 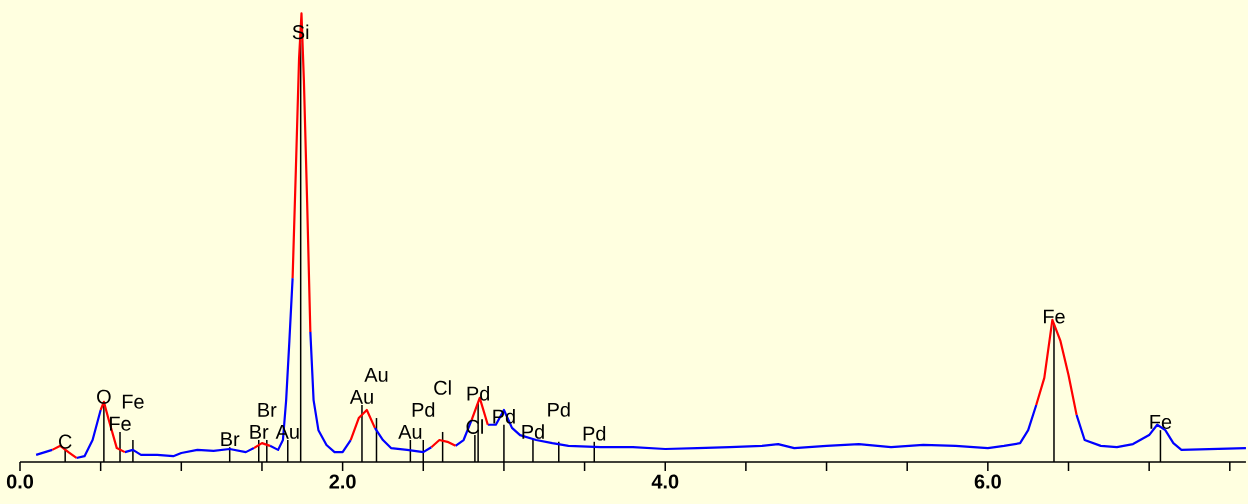 I want to click on x-tick-label: 0.0, so click(x=20, y=481).